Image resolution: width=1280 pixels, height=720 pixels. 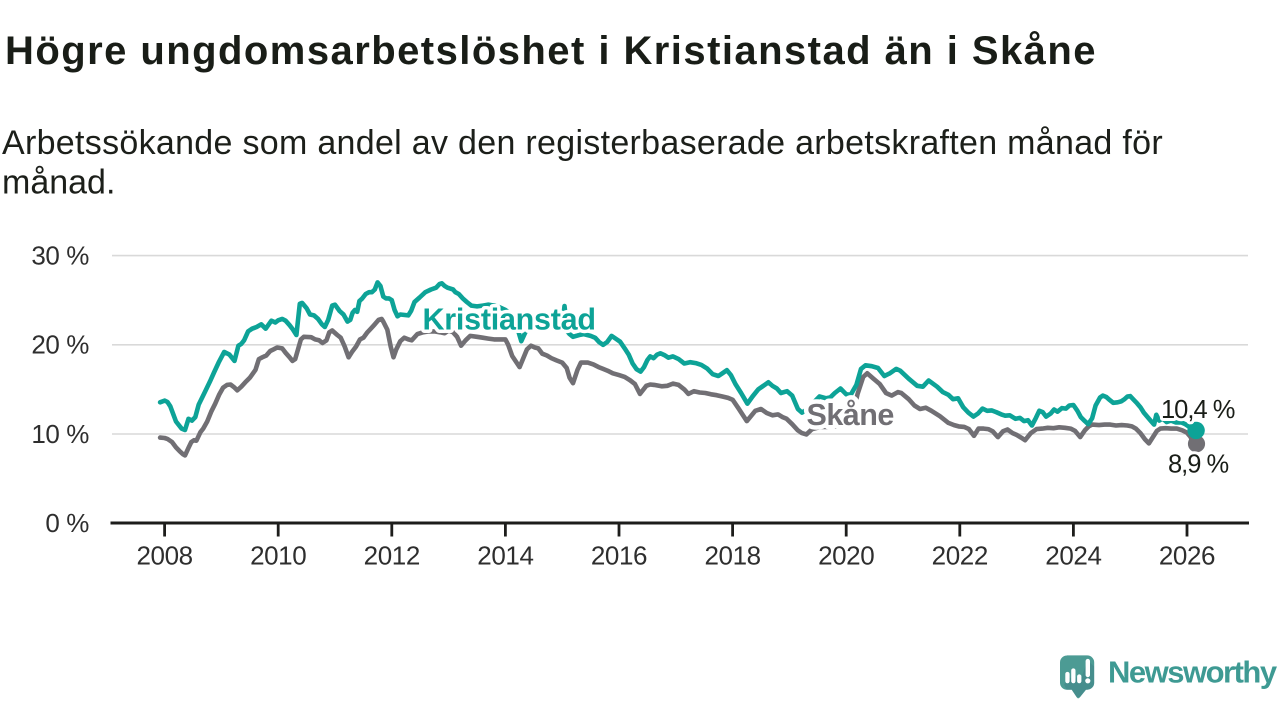 I want to click on svg-text: Skåne, so click(x=850, y=415).